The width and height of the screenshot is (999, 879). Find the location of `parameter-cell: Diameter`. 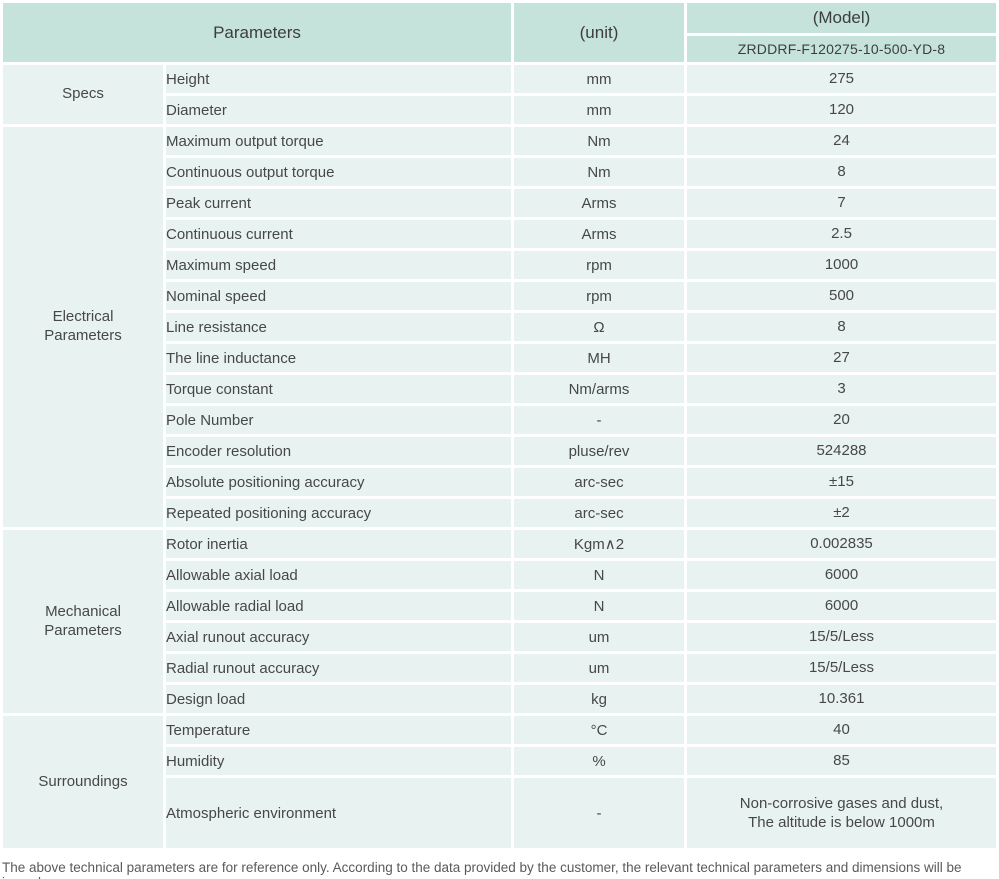

parameter-cell: Diameter is located at coordinates (338, 110).